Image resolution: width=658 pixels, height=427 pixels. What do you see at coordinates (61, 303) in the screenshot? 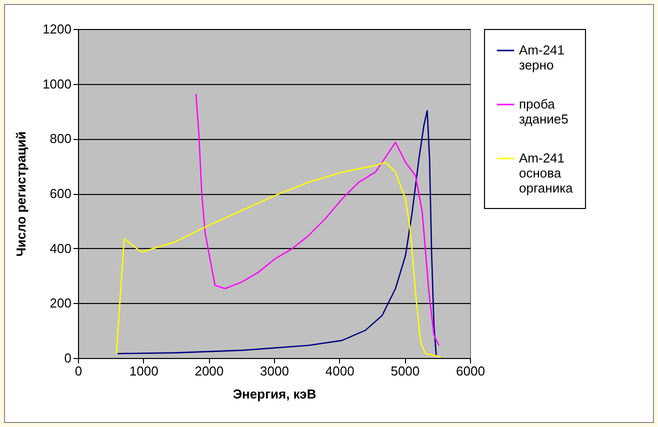
I see `y-tick-label: 200` at bounding box center [61, 303].